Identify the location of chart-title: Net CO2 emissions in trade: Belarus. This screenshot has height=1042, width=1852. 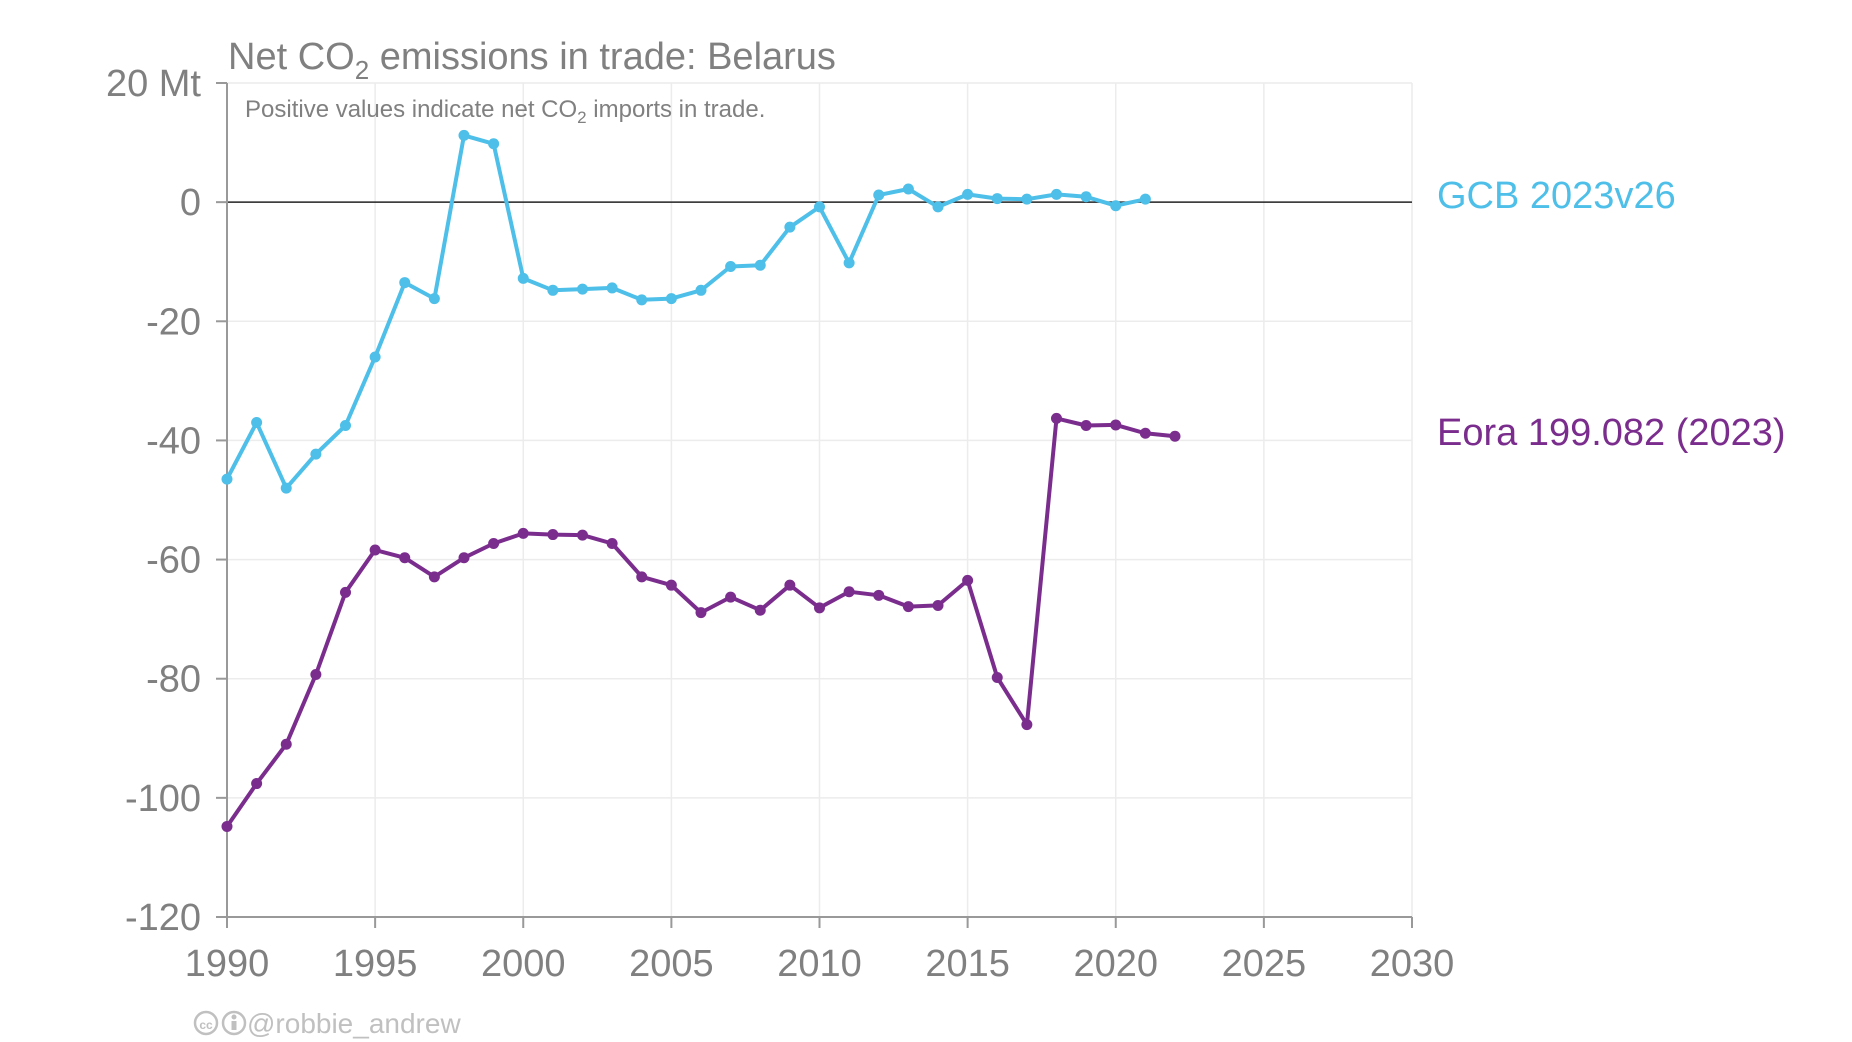
(532, 60).